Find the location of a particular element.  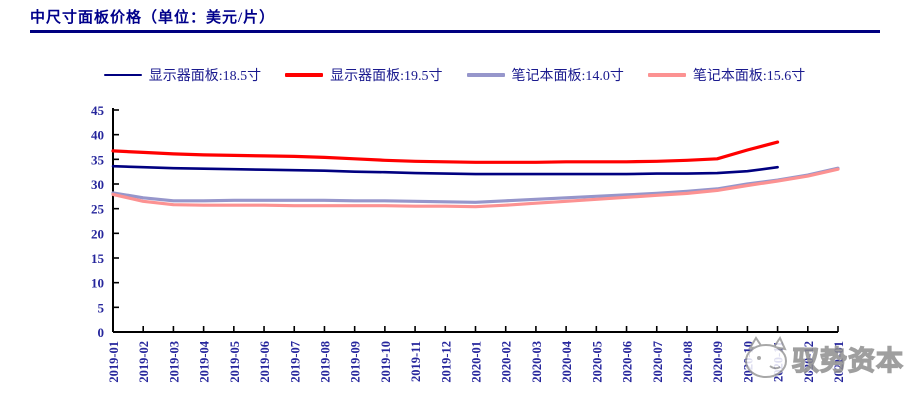

x-tick-label: 2019-08 is located at coordinates (325, 362).